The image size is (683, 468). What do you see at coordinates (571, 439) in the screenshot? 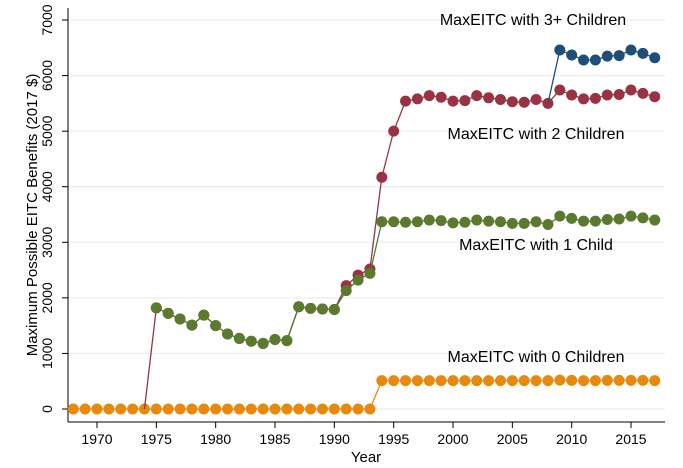
I see `x-tick-label: 2010` at bounding box center [571, 439].